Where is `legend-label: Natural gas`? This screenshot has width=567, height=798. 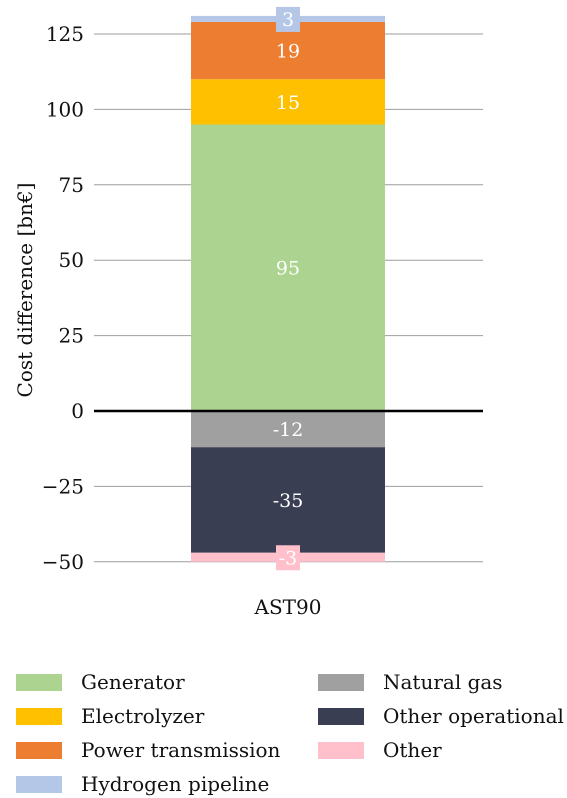
legend-label: Natural gas is located at coordinates (443, 682).